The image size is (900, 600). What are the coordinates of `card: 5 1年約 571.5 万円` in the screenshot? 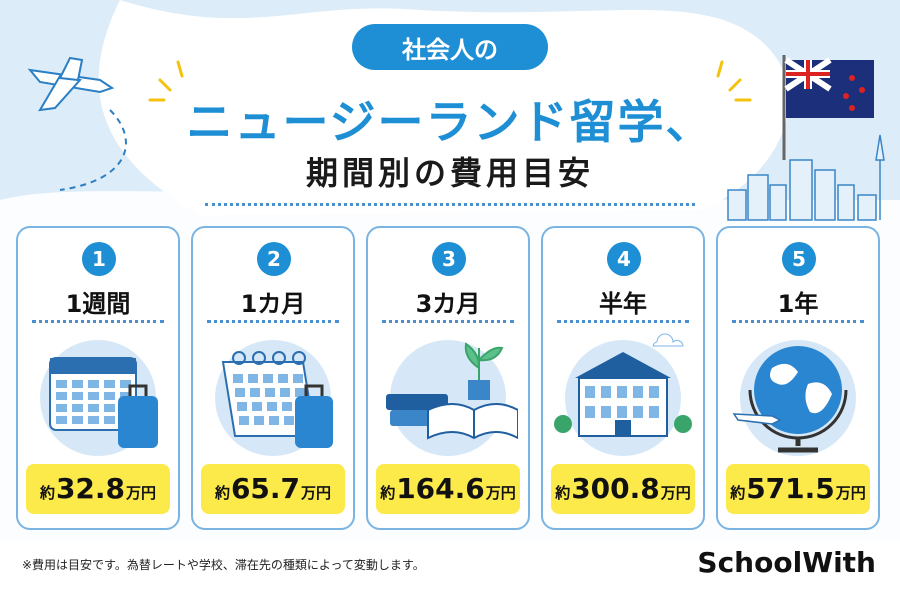 It's located at (798, 378).